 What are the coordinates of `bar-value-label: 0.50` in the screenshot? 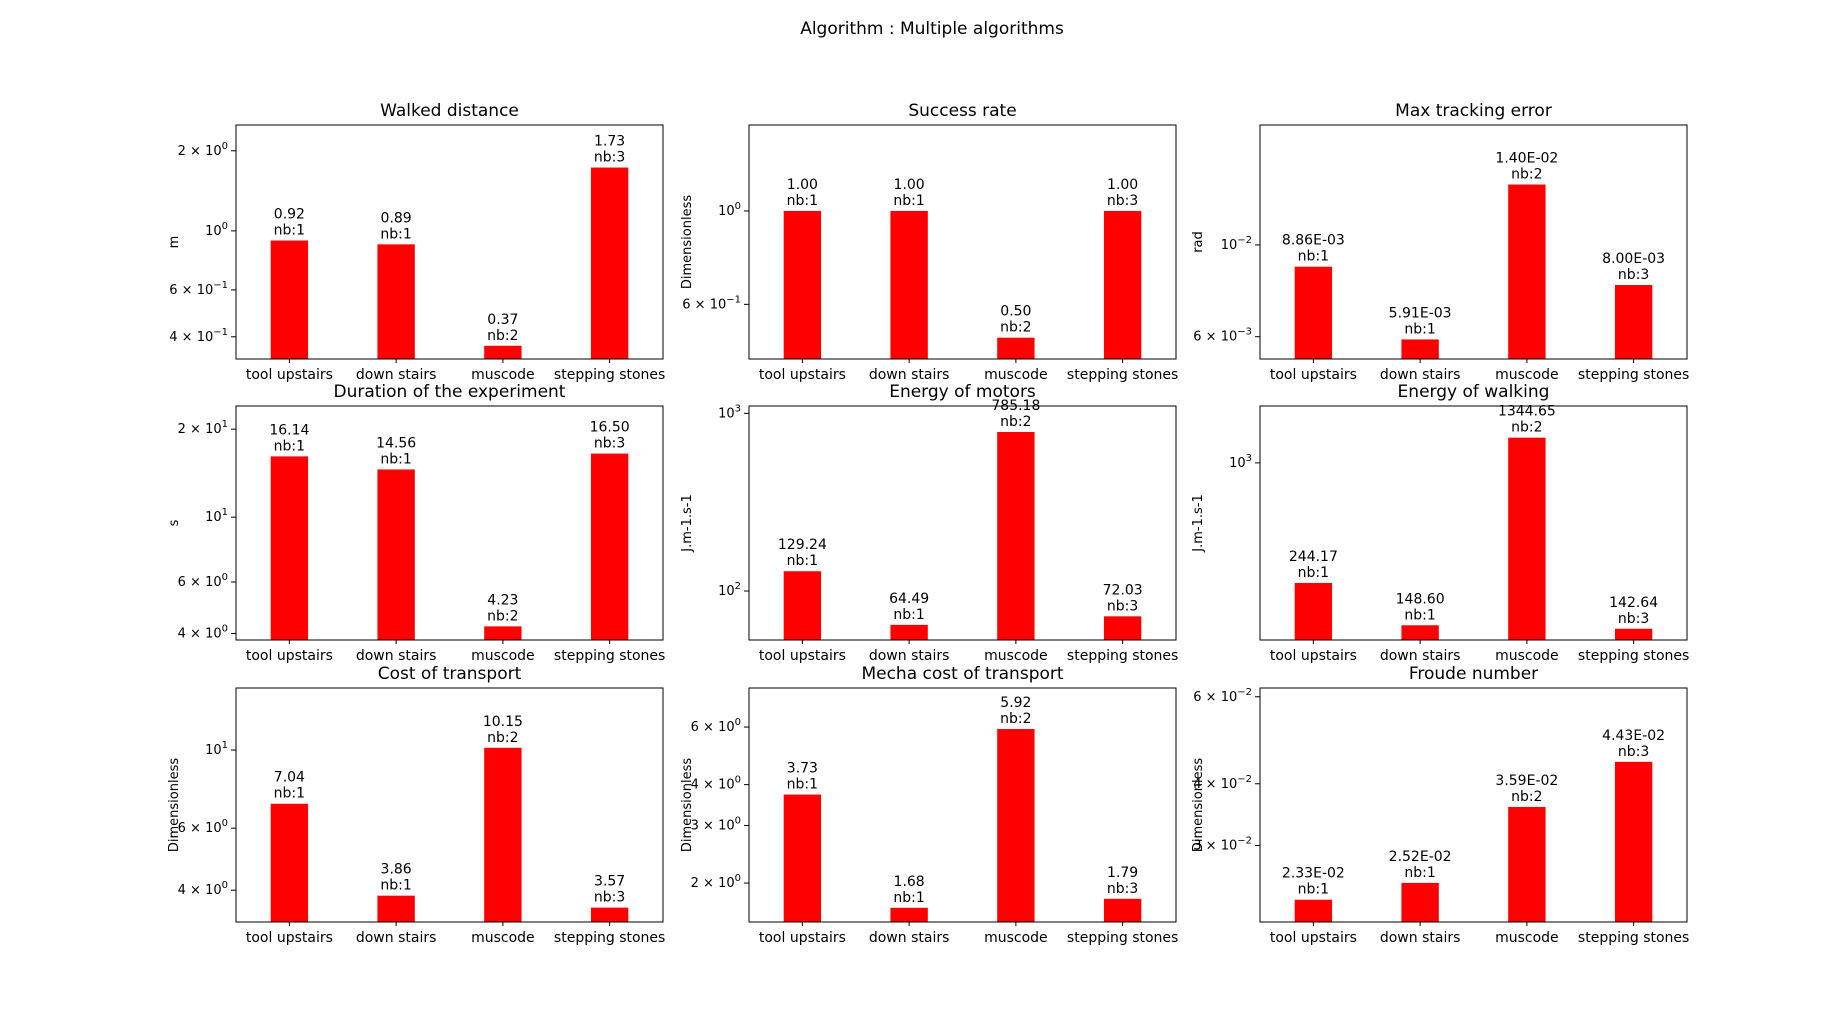 It's located at (1015, 312).